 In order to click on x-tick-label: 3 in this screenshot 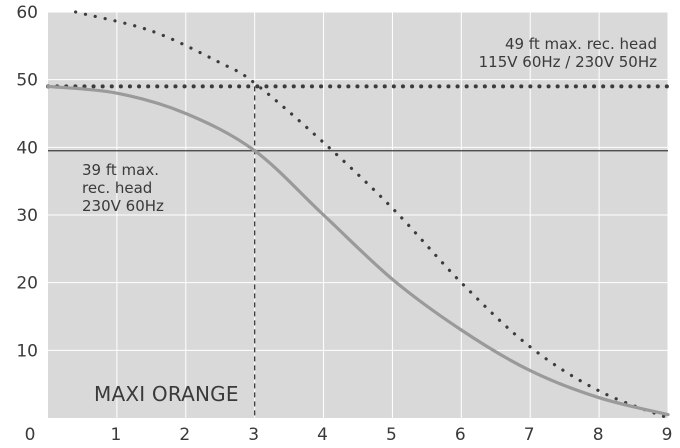, I will do `click(253, 435)`.